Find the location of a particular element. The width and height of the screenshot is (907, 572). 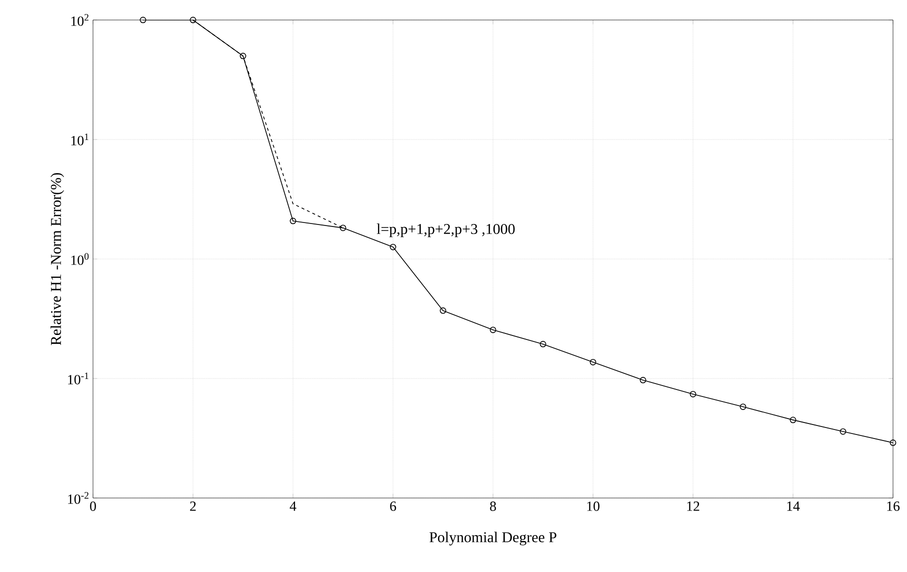

y-tick-label: 10$^{1}$ is located at coordinates (79, 140).